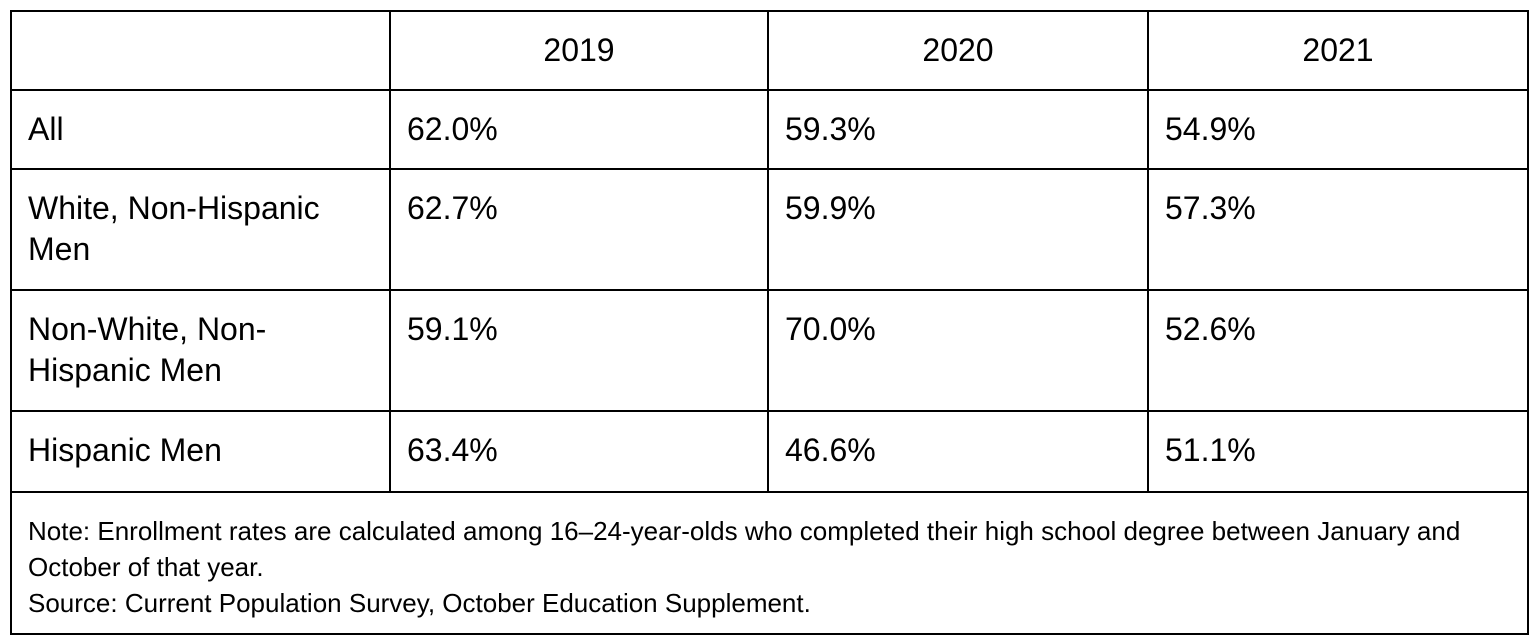  What do you see at coordinates (579, 350) in the screenshot?
I see `table-cell: 59.1%` at bounding box center [579, 350].